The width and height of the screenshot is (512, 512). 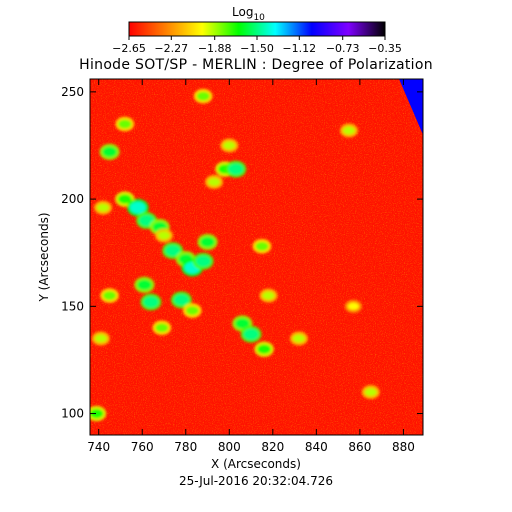 I want to click on colorbar-tick-label: −0.35, so click(x=385, y=48).